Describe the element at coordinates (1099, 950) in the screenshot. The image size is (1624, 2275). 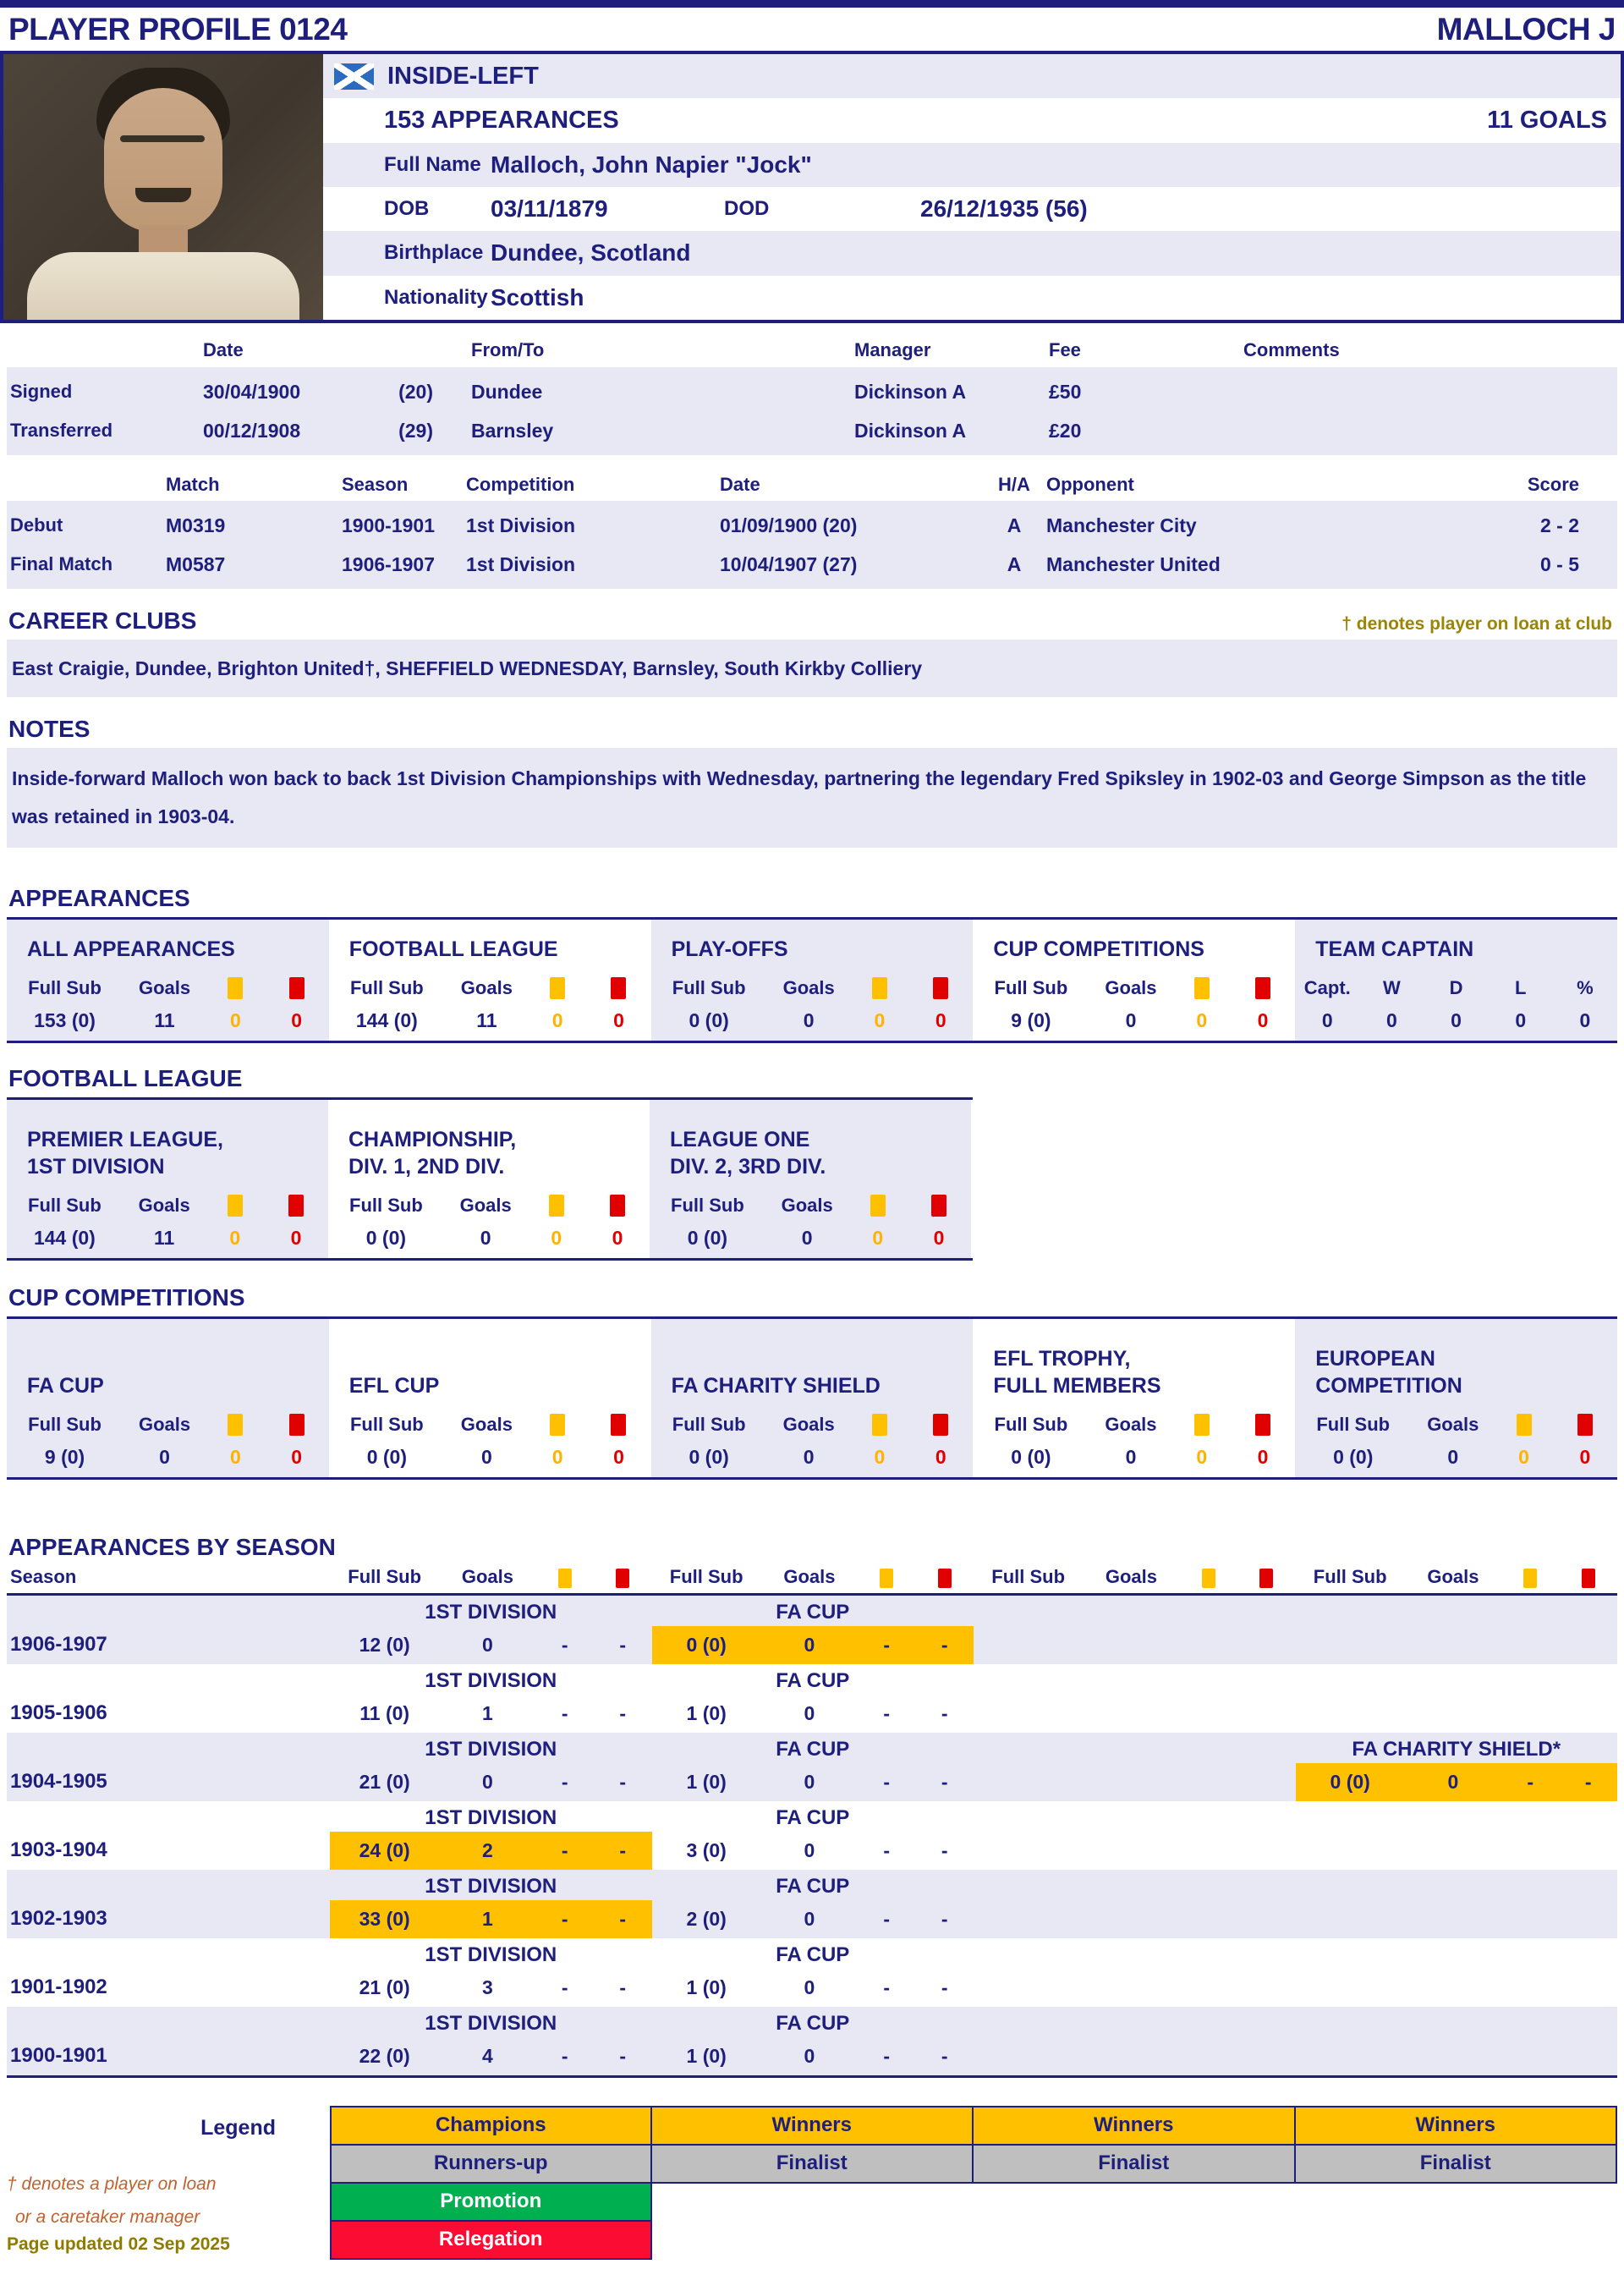
I see `group-title-line: CUP COMPETITIONS` at that location.